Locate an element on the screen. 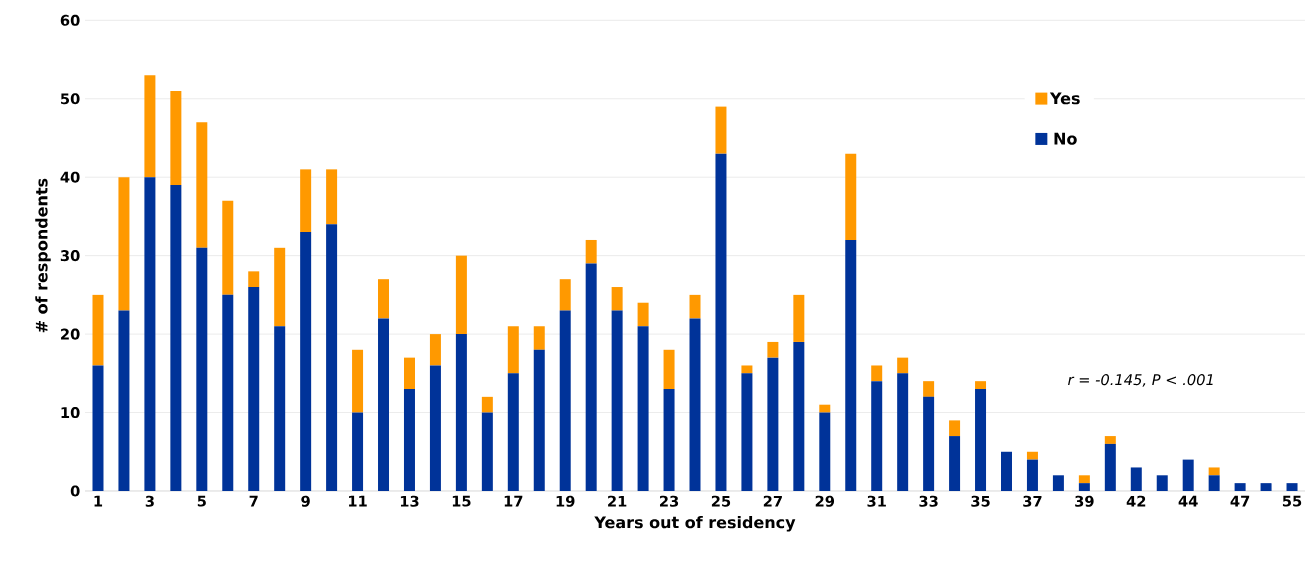 This screenshot has height=566, width=1307. x-tick-label: 47 is located at coordinates (1240, 501).